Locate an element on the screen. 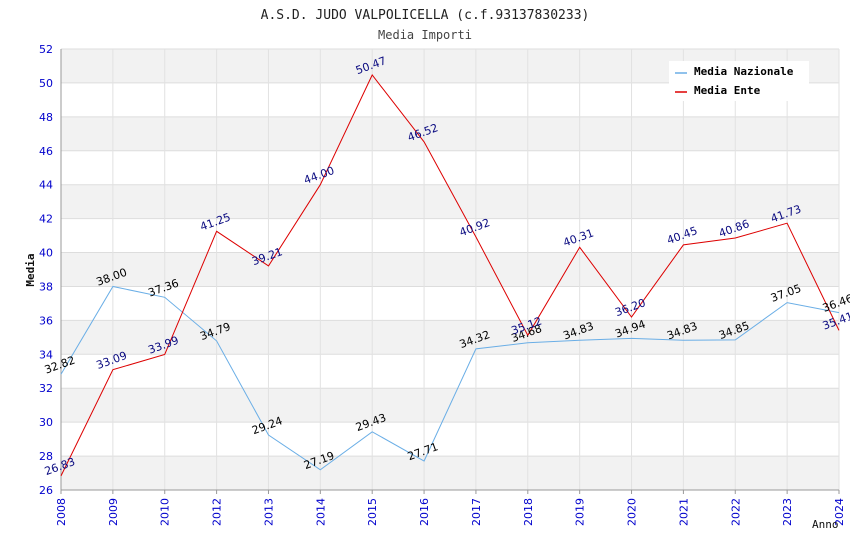 Image resolution: width=850 pixels, height=550 pixels. x-tick-label: 2013 is located at coordinates (268, 512).